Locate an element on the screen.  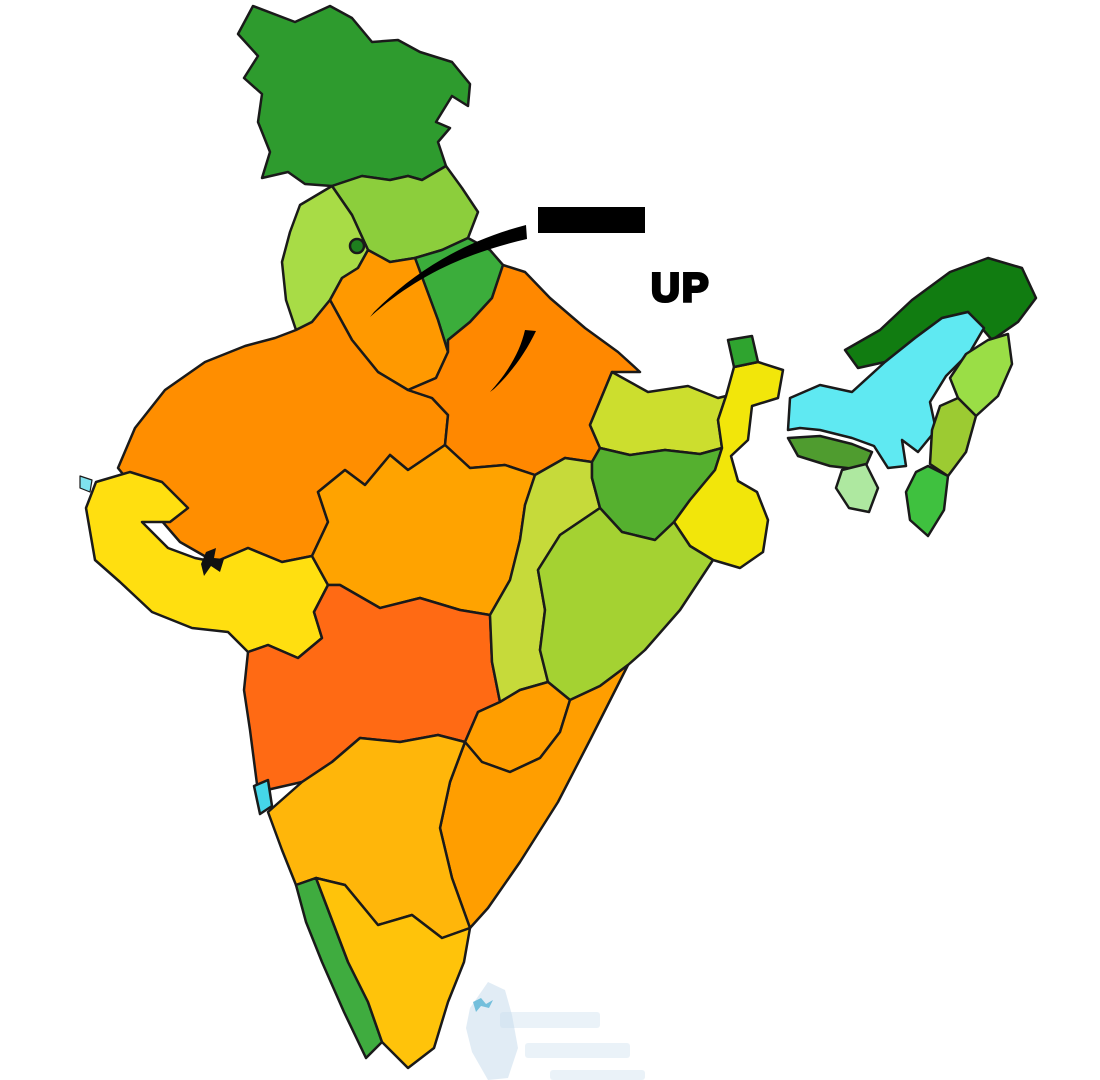
daman-mark is located at coordinates (212, 562).